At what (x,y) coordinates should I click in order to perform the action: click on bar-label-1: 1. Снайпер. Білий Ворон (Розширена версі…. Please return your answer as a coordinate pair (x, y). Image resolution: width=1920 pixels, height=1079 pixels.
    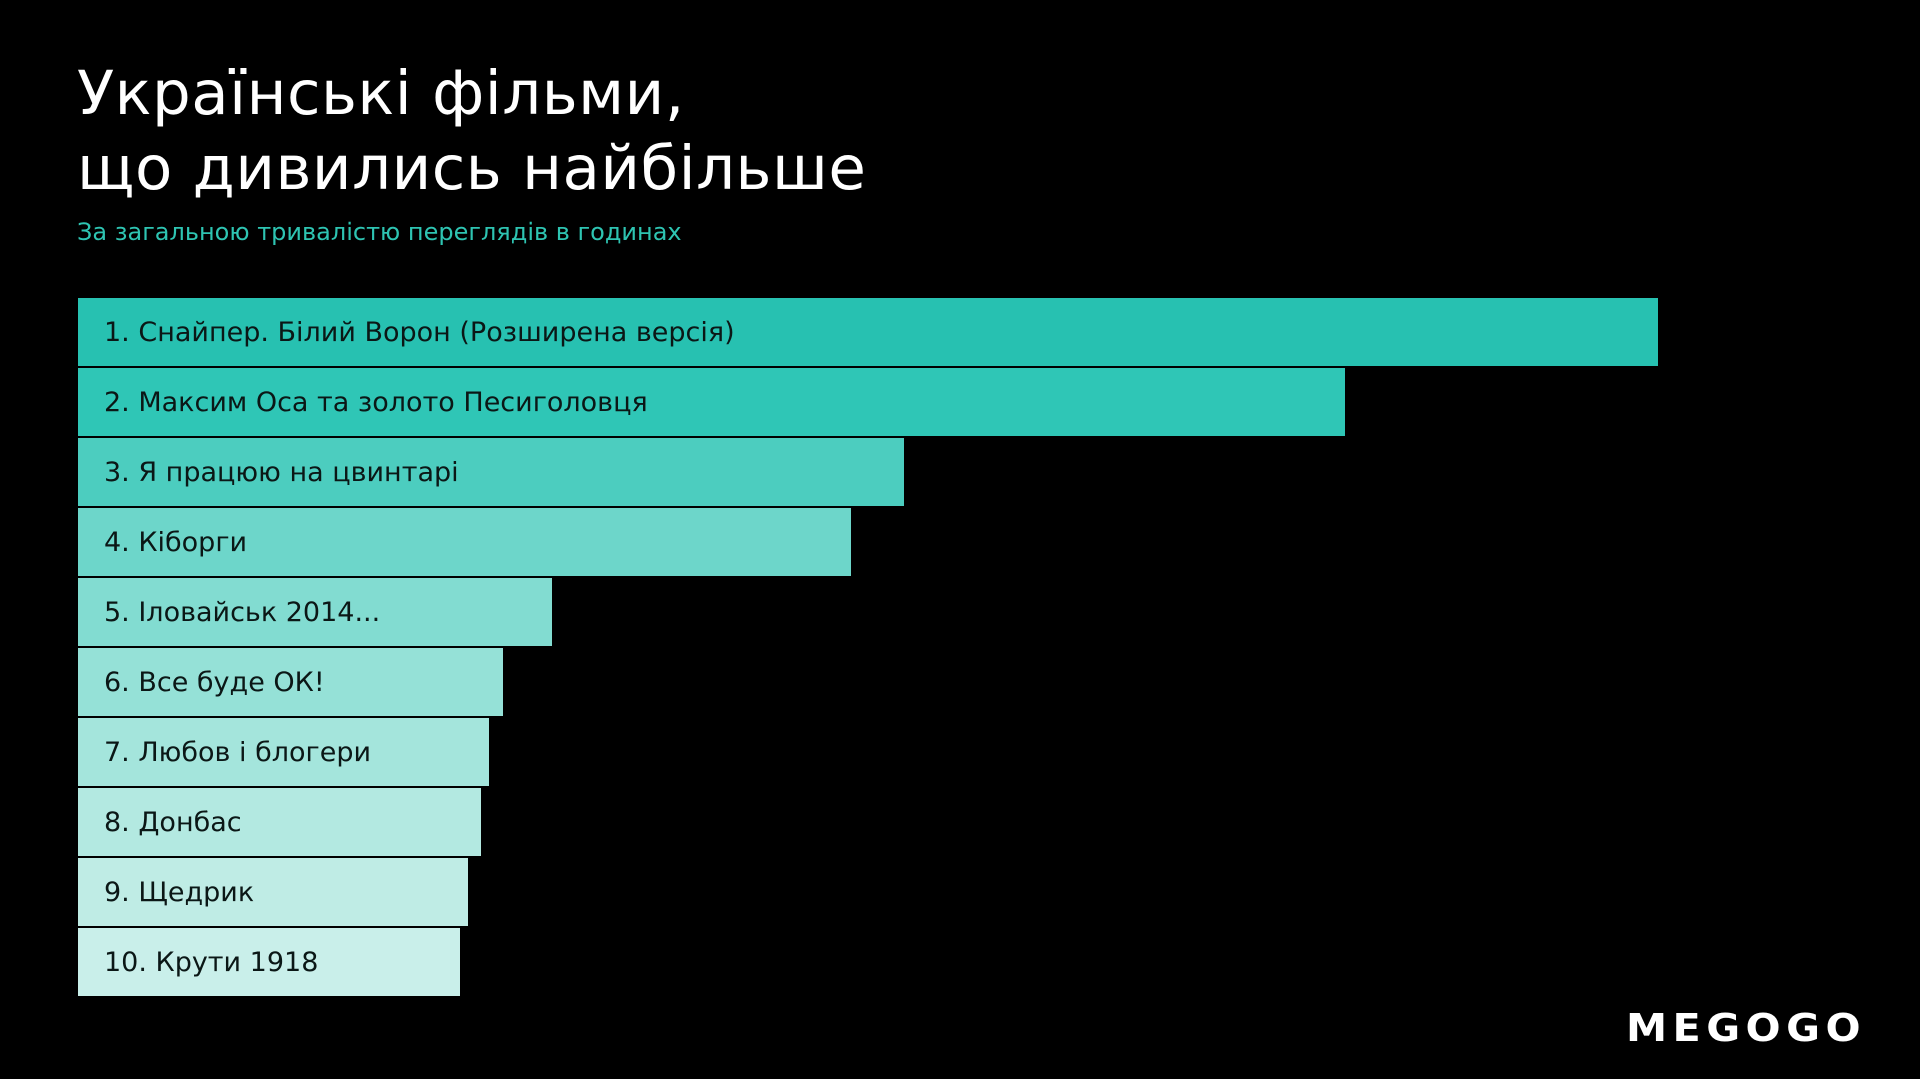
    Looking at the image, I should click on (419, 332).